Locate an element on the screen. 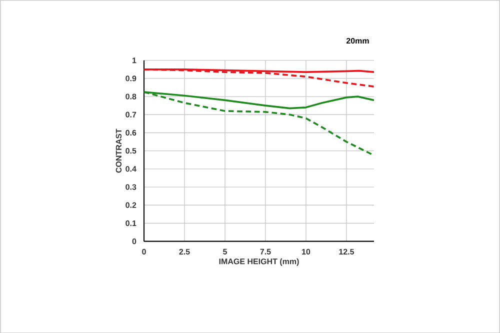  y-tick-label: 0.9 is located at coordinates (131, 78).